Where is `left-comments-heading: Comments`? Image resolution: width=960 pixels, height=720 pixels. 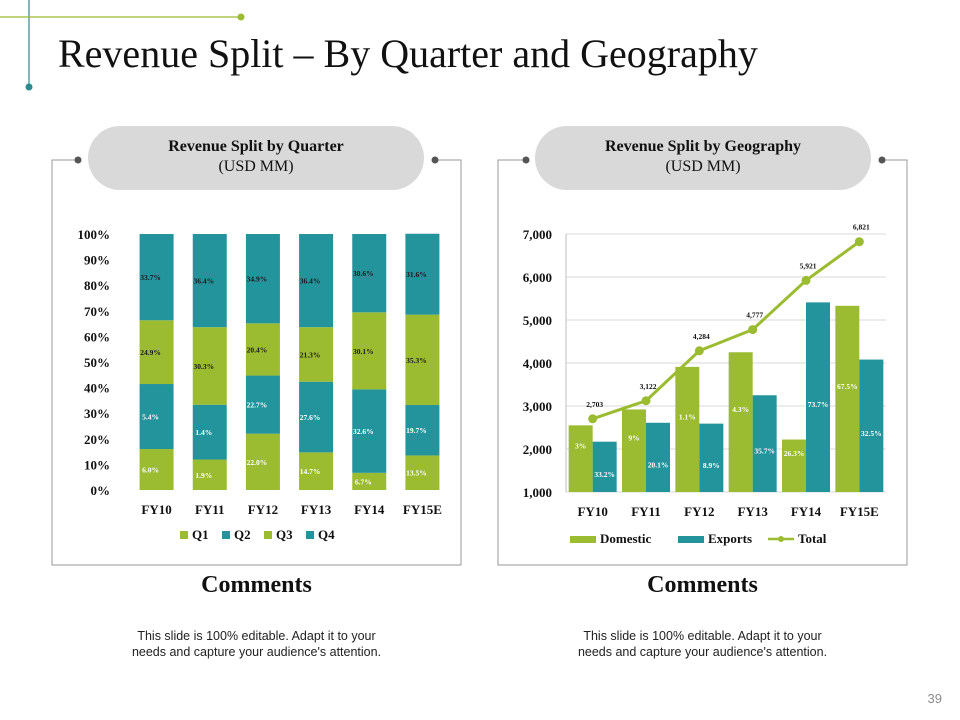 left-comments-heading: Comments is located at coordinates (256, 585).